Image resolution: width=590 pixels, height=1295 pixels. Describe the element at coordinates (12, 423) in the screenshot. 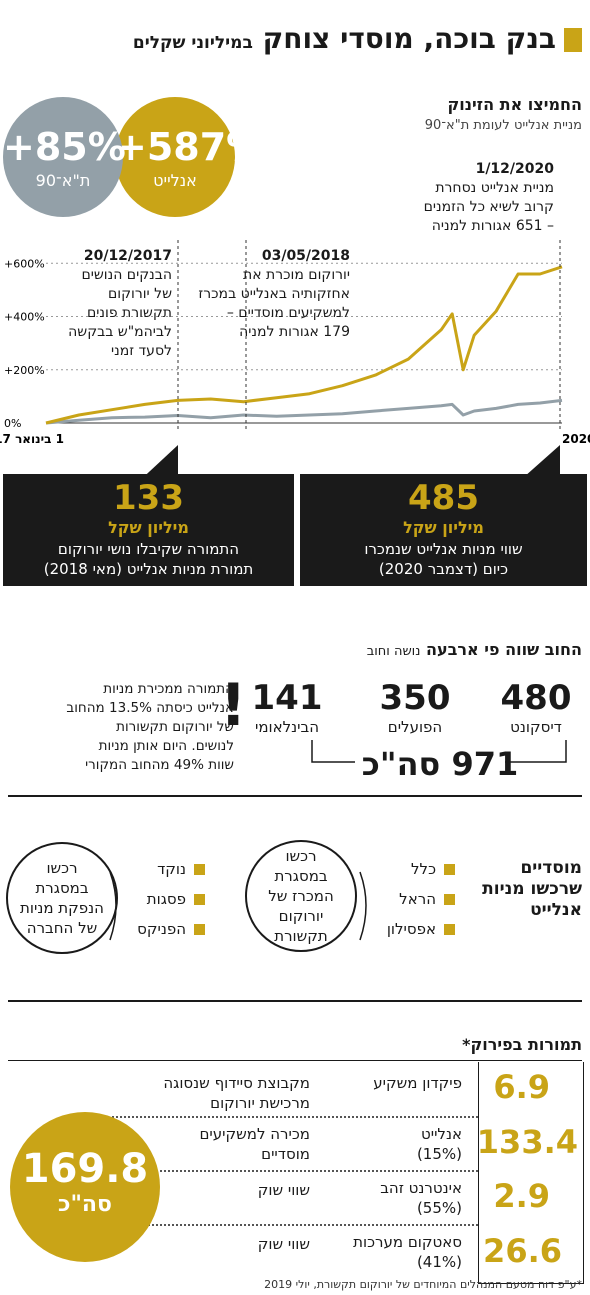

I see `y-tick-label: 0%` at that location.